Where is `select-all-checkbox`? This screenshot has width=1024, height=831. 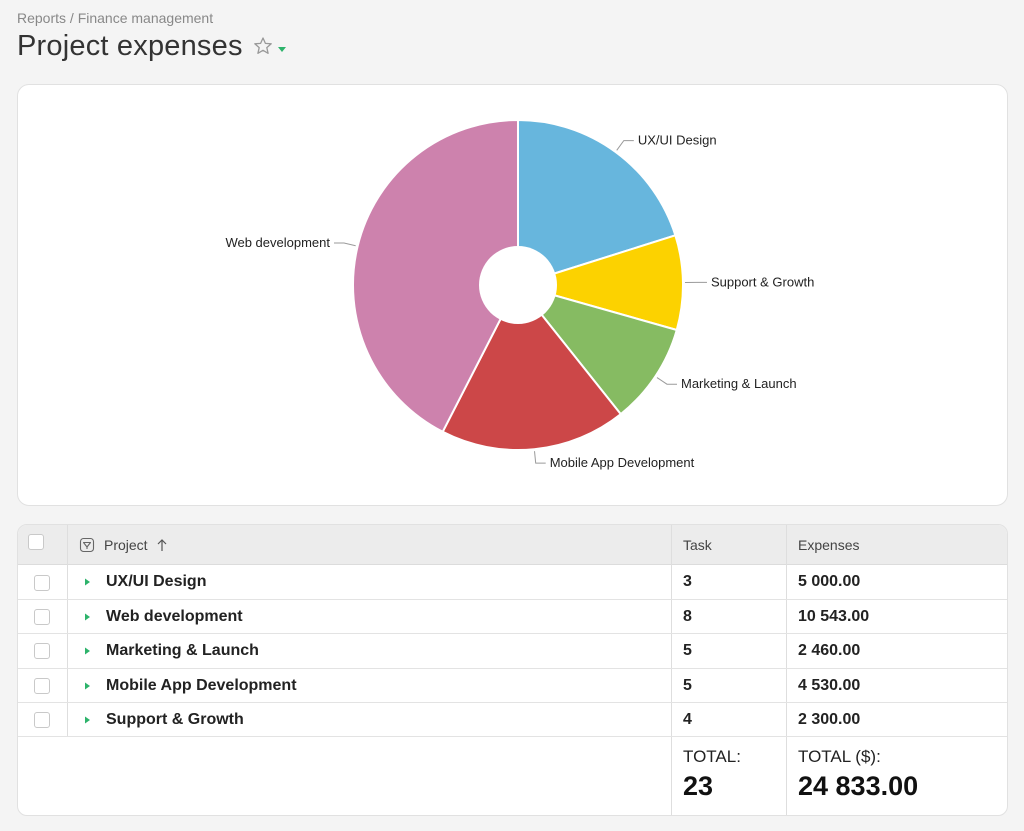 select-all-checkbox is located at coordinates (36, 542).